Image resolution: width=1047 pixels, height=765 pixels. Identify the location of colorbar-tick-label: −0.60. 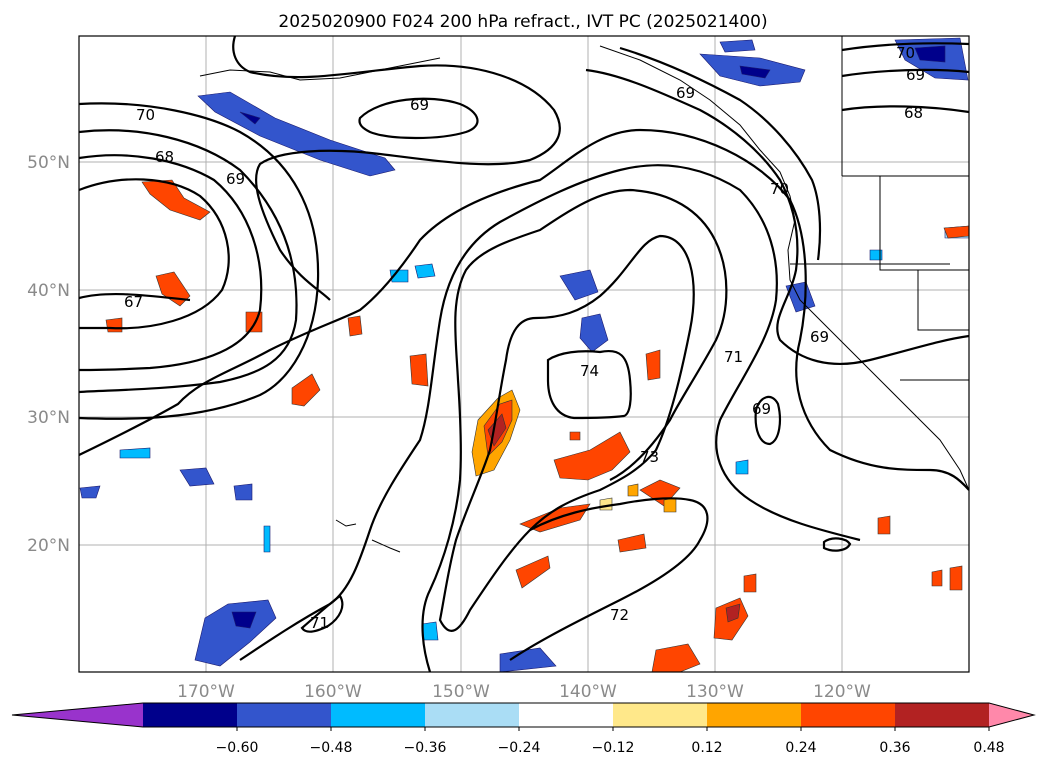
(237, 748).